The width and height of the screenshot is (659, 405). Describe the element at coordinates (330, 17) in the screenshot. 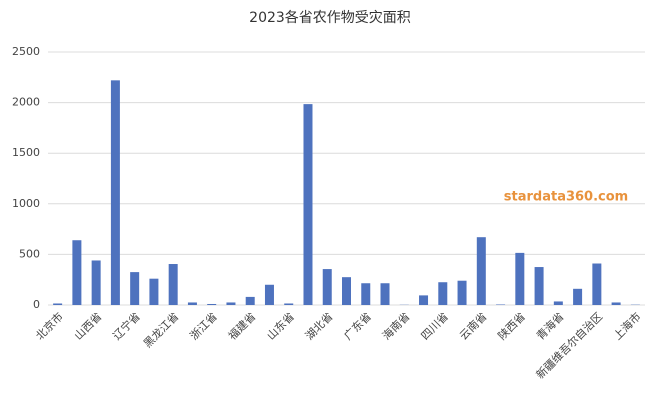

I see `chart-title: 2023各省农作物受灾面积` at that location.